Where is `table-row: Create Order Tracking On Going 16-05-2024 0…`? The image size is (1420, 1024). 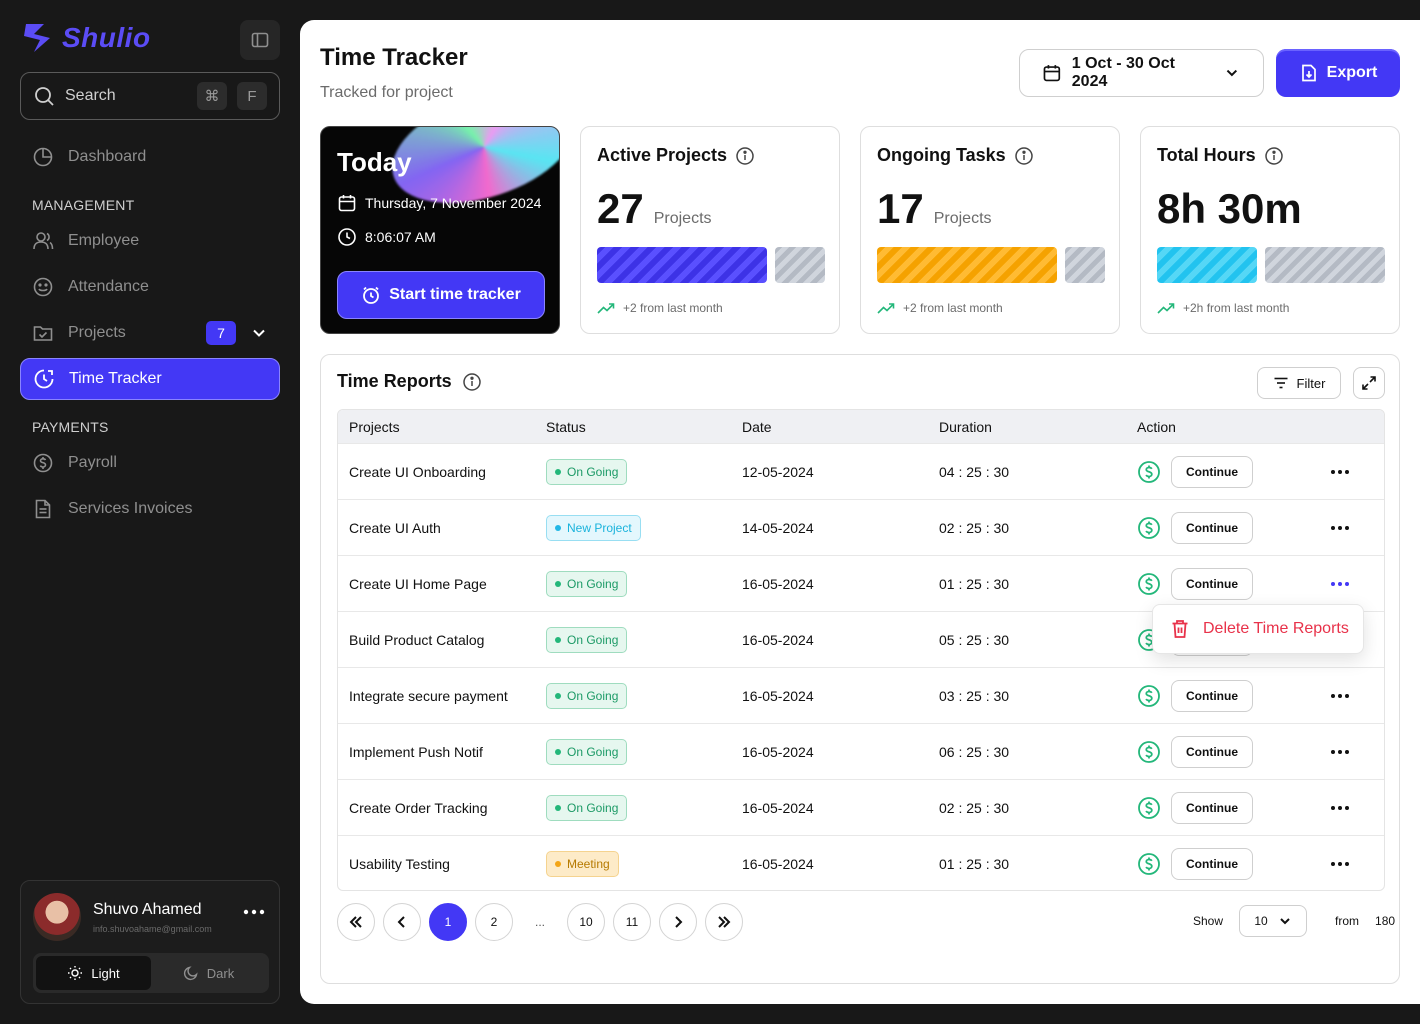
table-row: Create Order Tracking On Going 16-05-2024 0… is located at coordinates (861, 807).